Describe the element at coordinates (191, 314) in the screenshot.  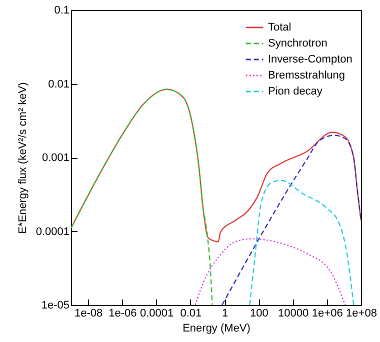
I see `x-tick-label: 0.01` at that location.